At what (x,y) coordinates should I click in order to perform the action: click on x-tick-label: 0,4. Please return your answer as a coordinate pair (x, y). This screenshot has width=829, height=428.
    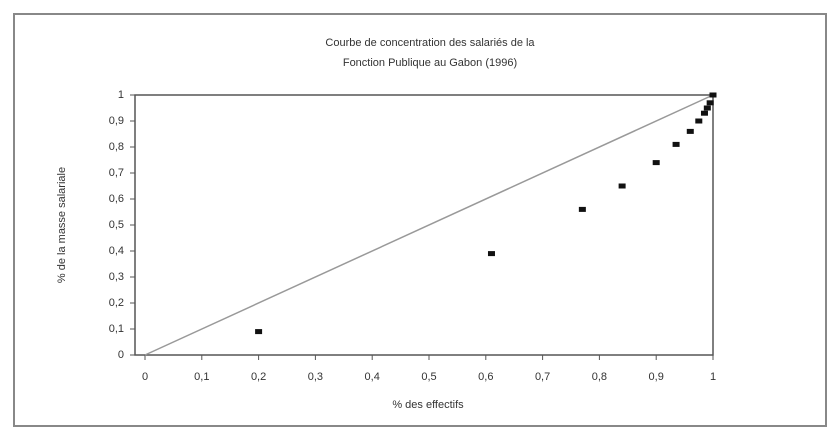
    Looking at the image, I should click on (372, 377).